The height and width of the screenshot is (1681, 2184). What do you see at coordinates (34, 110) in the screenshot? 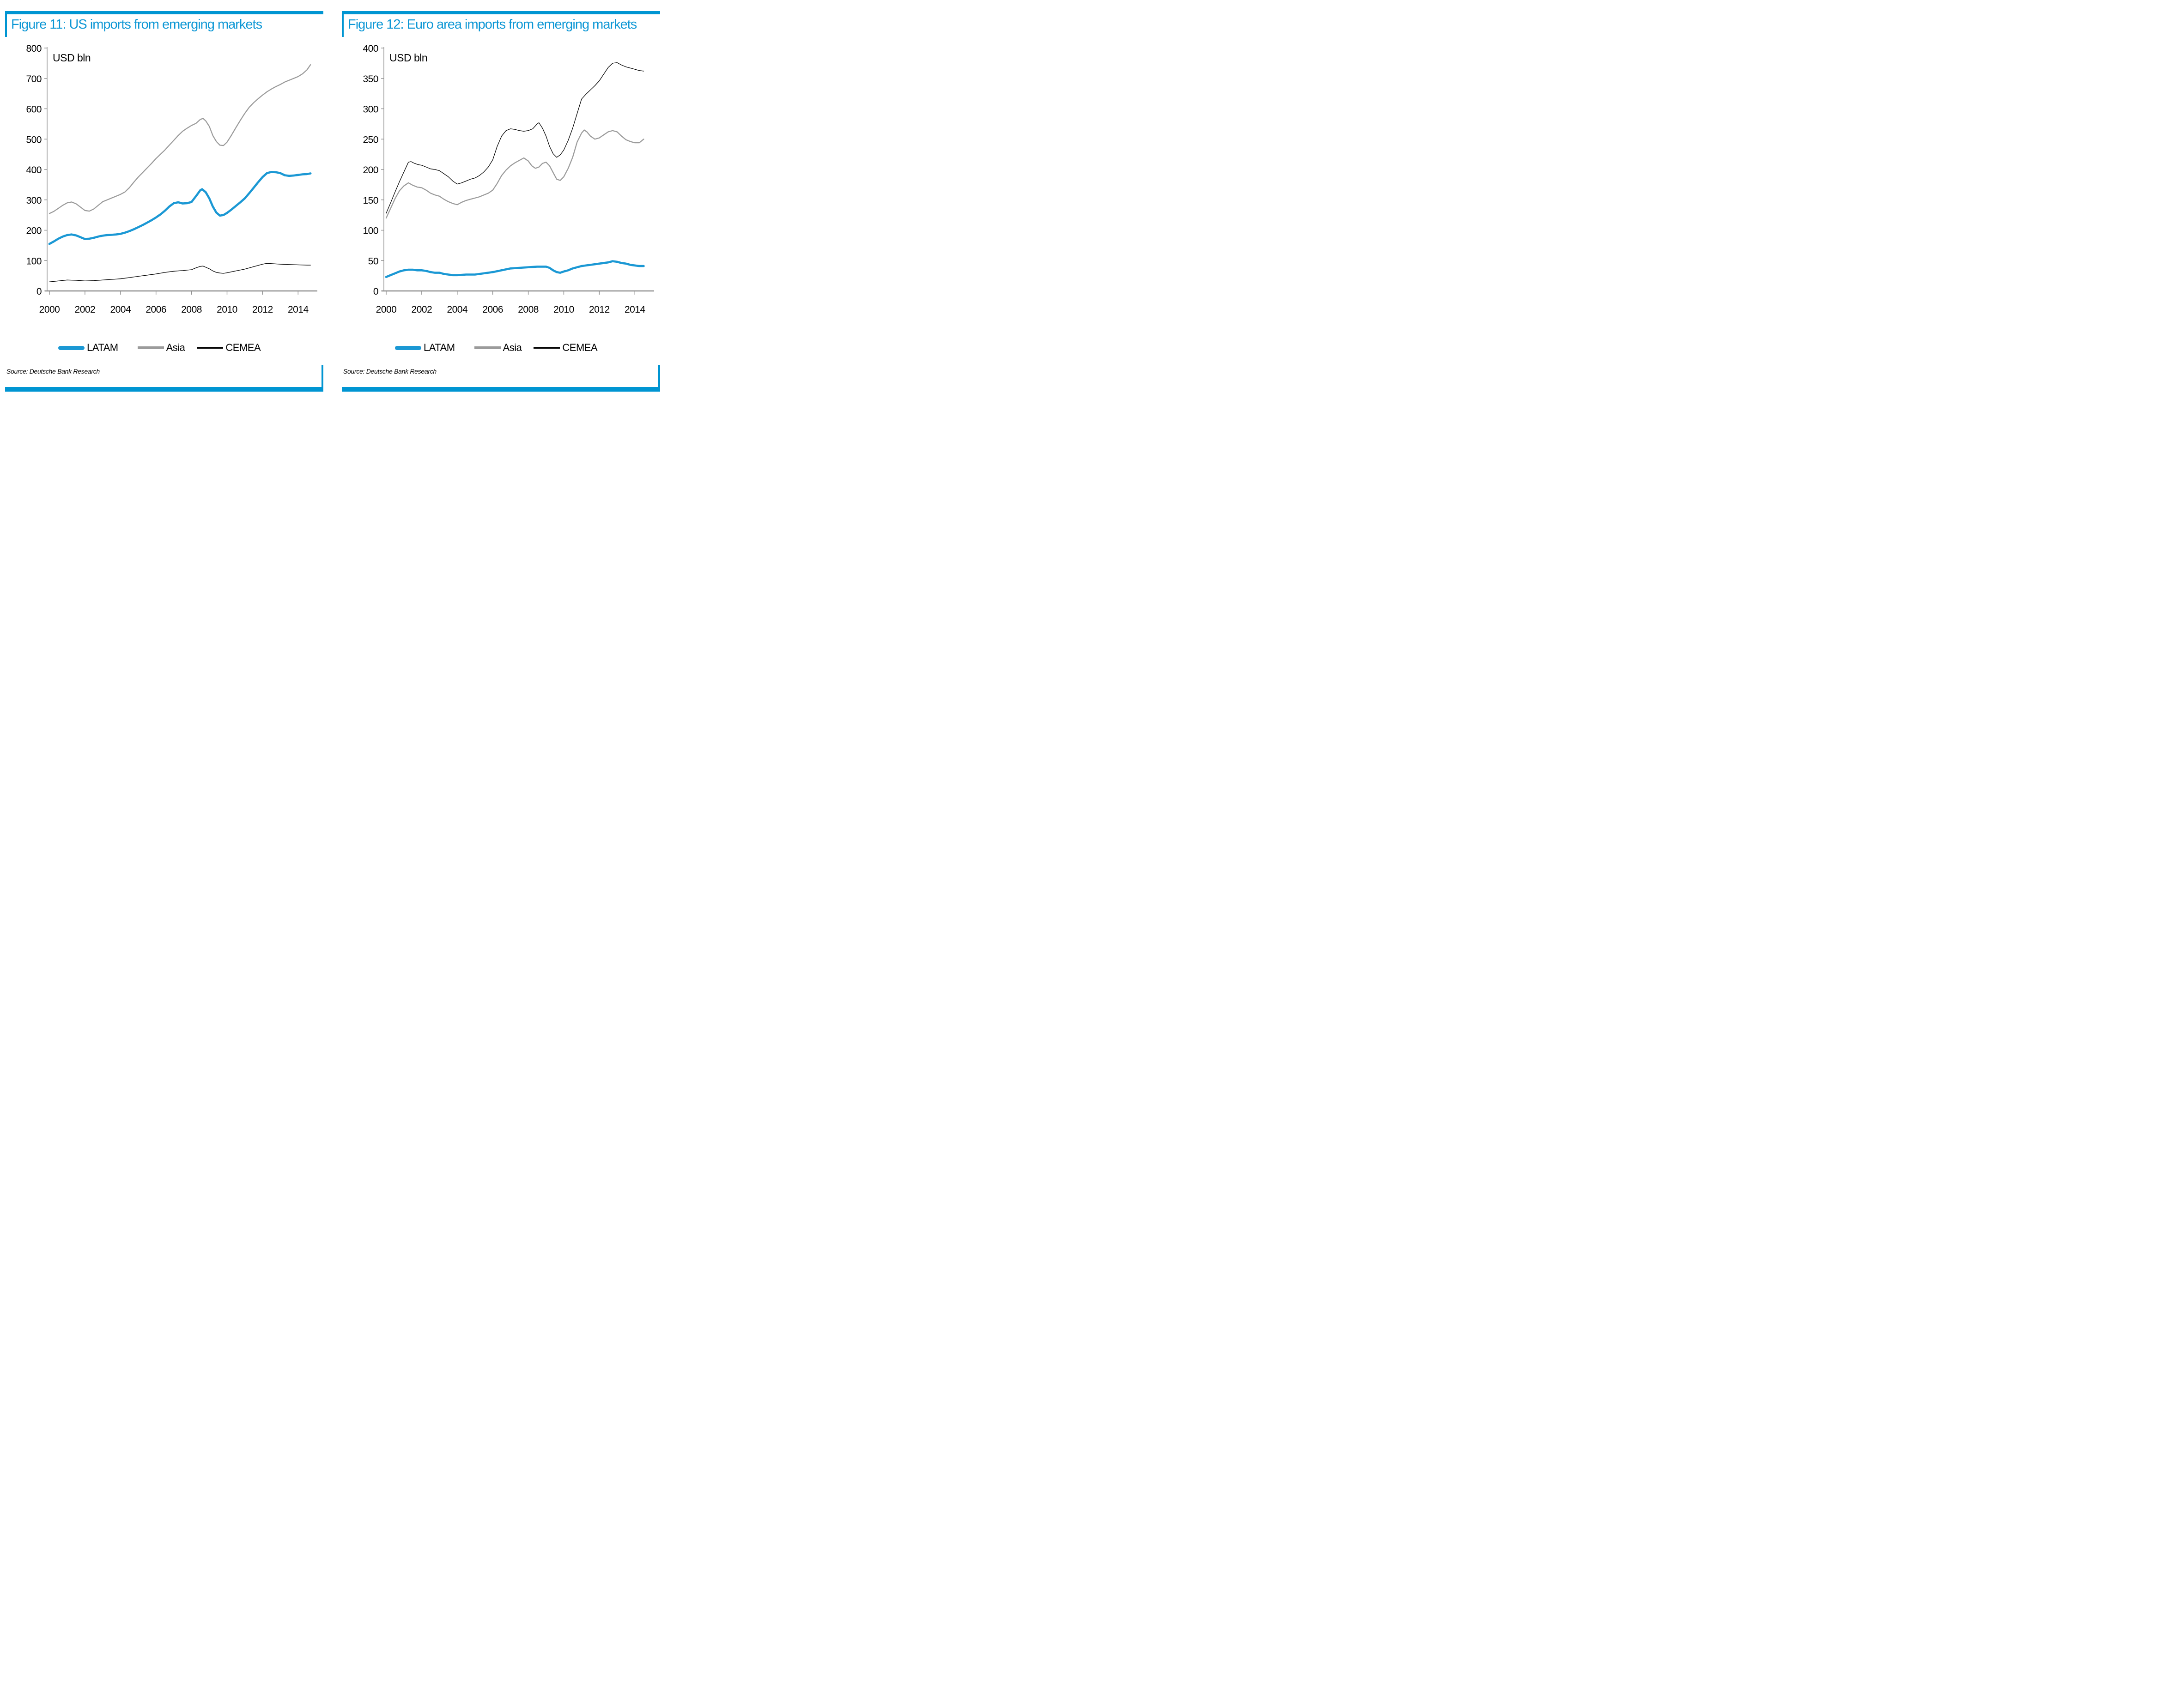
I see `y-tick-label: 600` at bounding box center [34, 110].